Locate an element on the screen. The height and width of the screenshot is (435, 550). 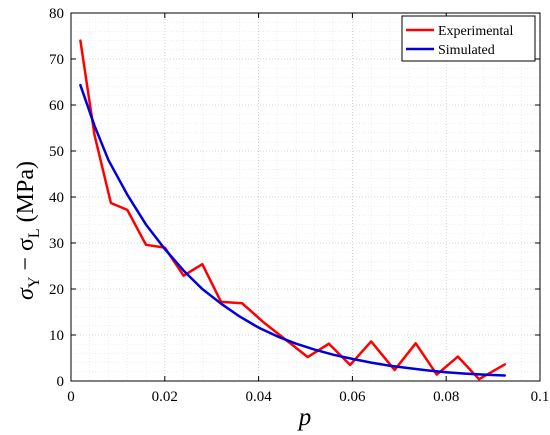
legend-box is located at coordinates (468, 38).